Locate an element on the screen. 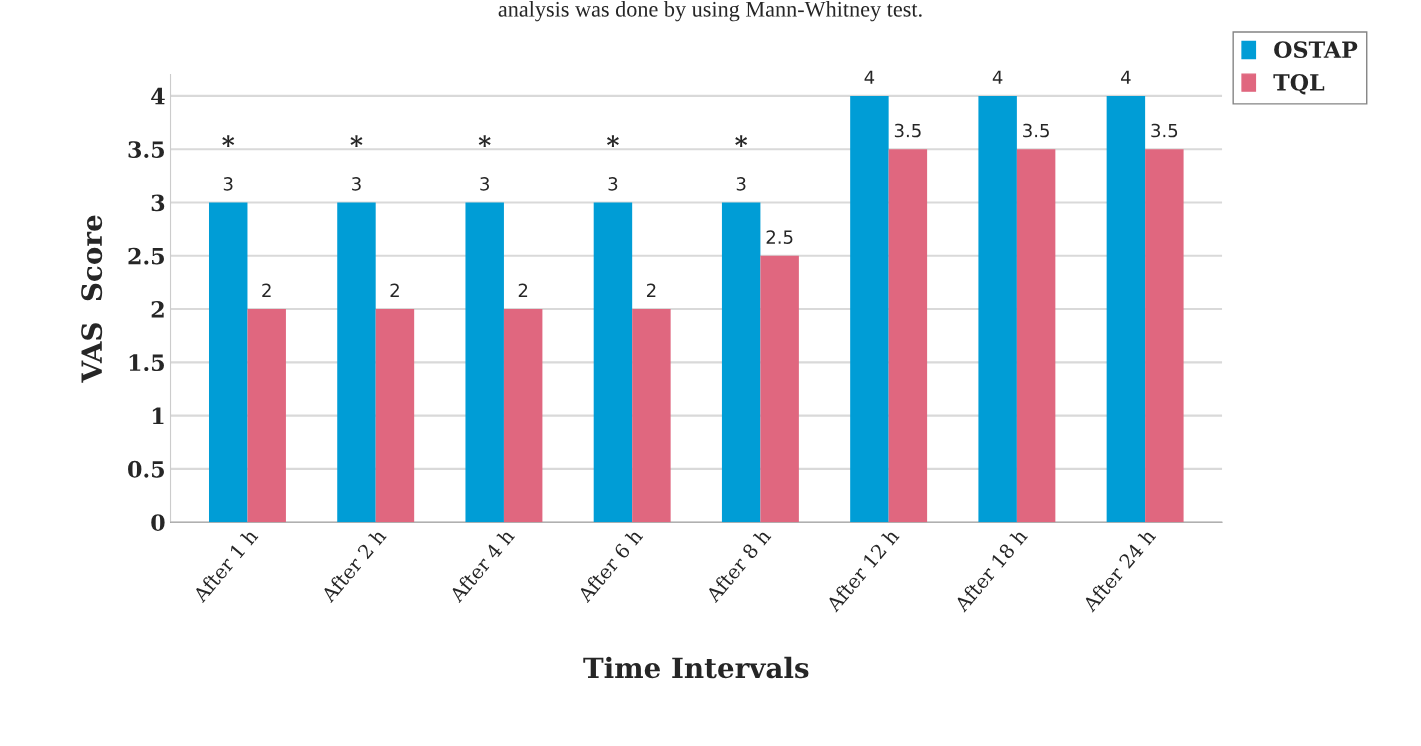 This screenshot has width=1421, height=746. x-axis-title: Time Intervals is located at coordinates (696, 667).